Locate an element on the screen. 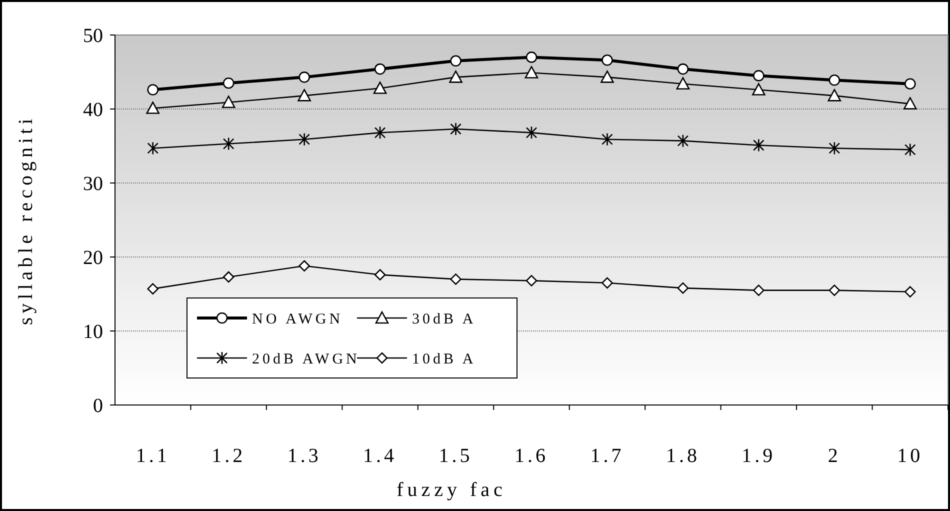 This screenshot has height=511, width=950. x-axis-title: fuzzy fac is located at coordinates (451, 490).